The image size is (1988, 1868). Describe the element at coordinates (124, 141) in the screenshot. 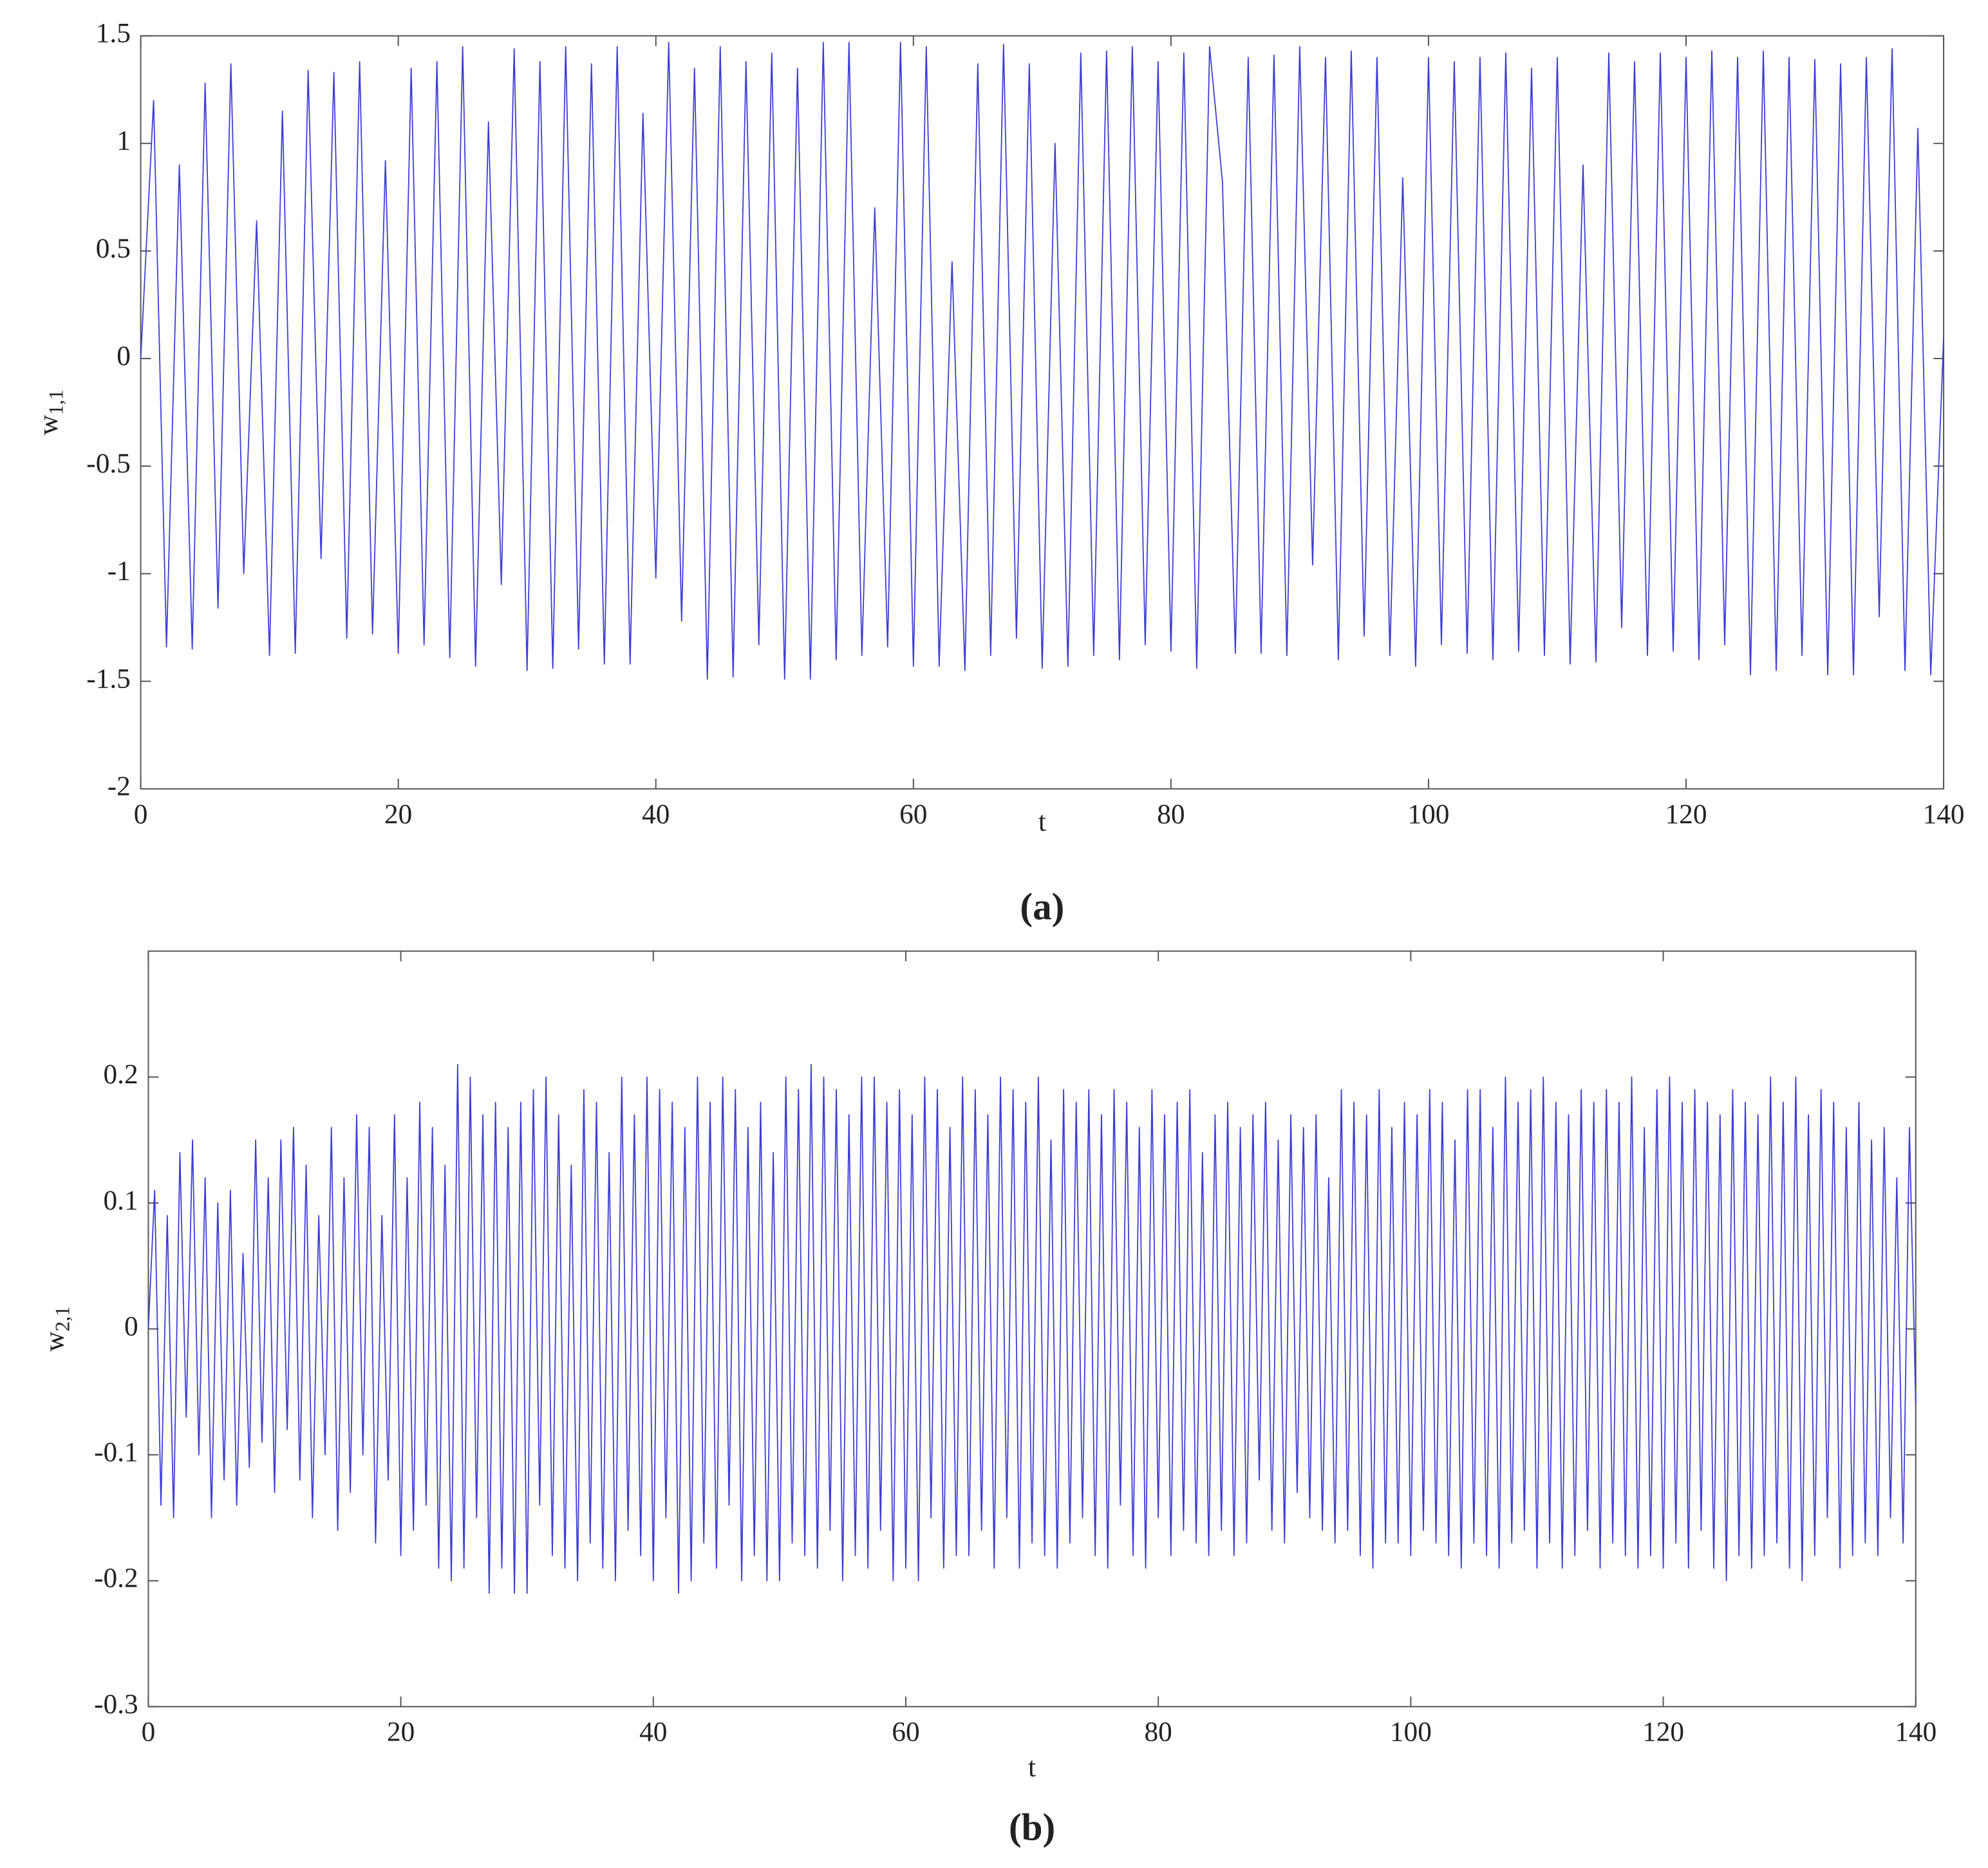

I see `y-tick-label: 1` at that location.